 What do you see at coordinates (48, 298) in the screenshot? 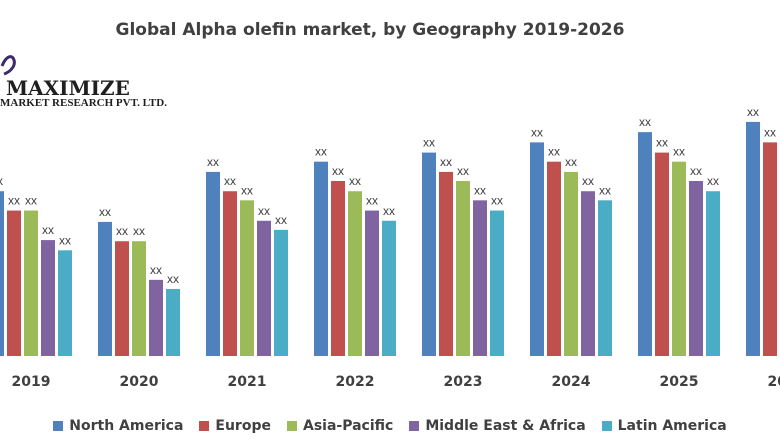
I see `bar-2019-middle-east-africa` at bounding box center [48, 298].